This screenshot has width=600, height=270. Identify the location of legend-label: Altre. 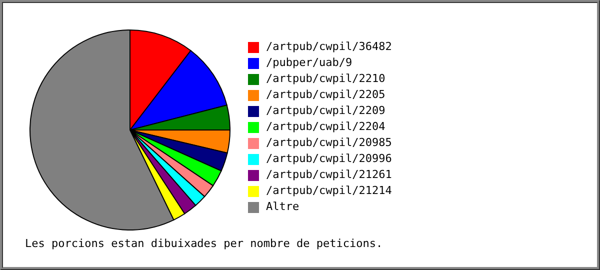
(283, 207).